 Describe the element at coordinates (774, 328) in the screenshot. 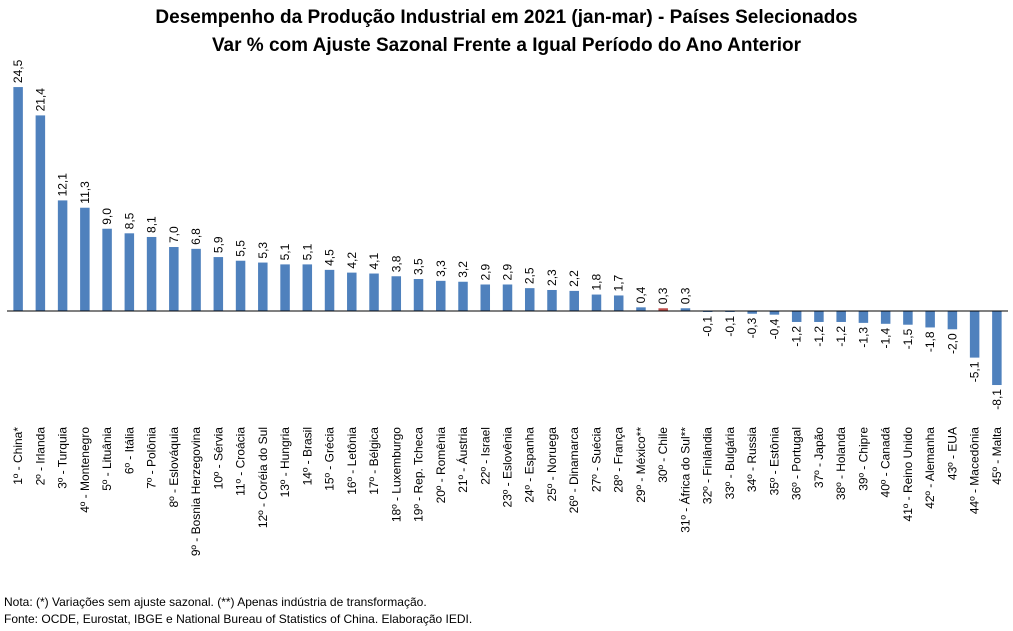

I see `data-label: -0,4` at that location.